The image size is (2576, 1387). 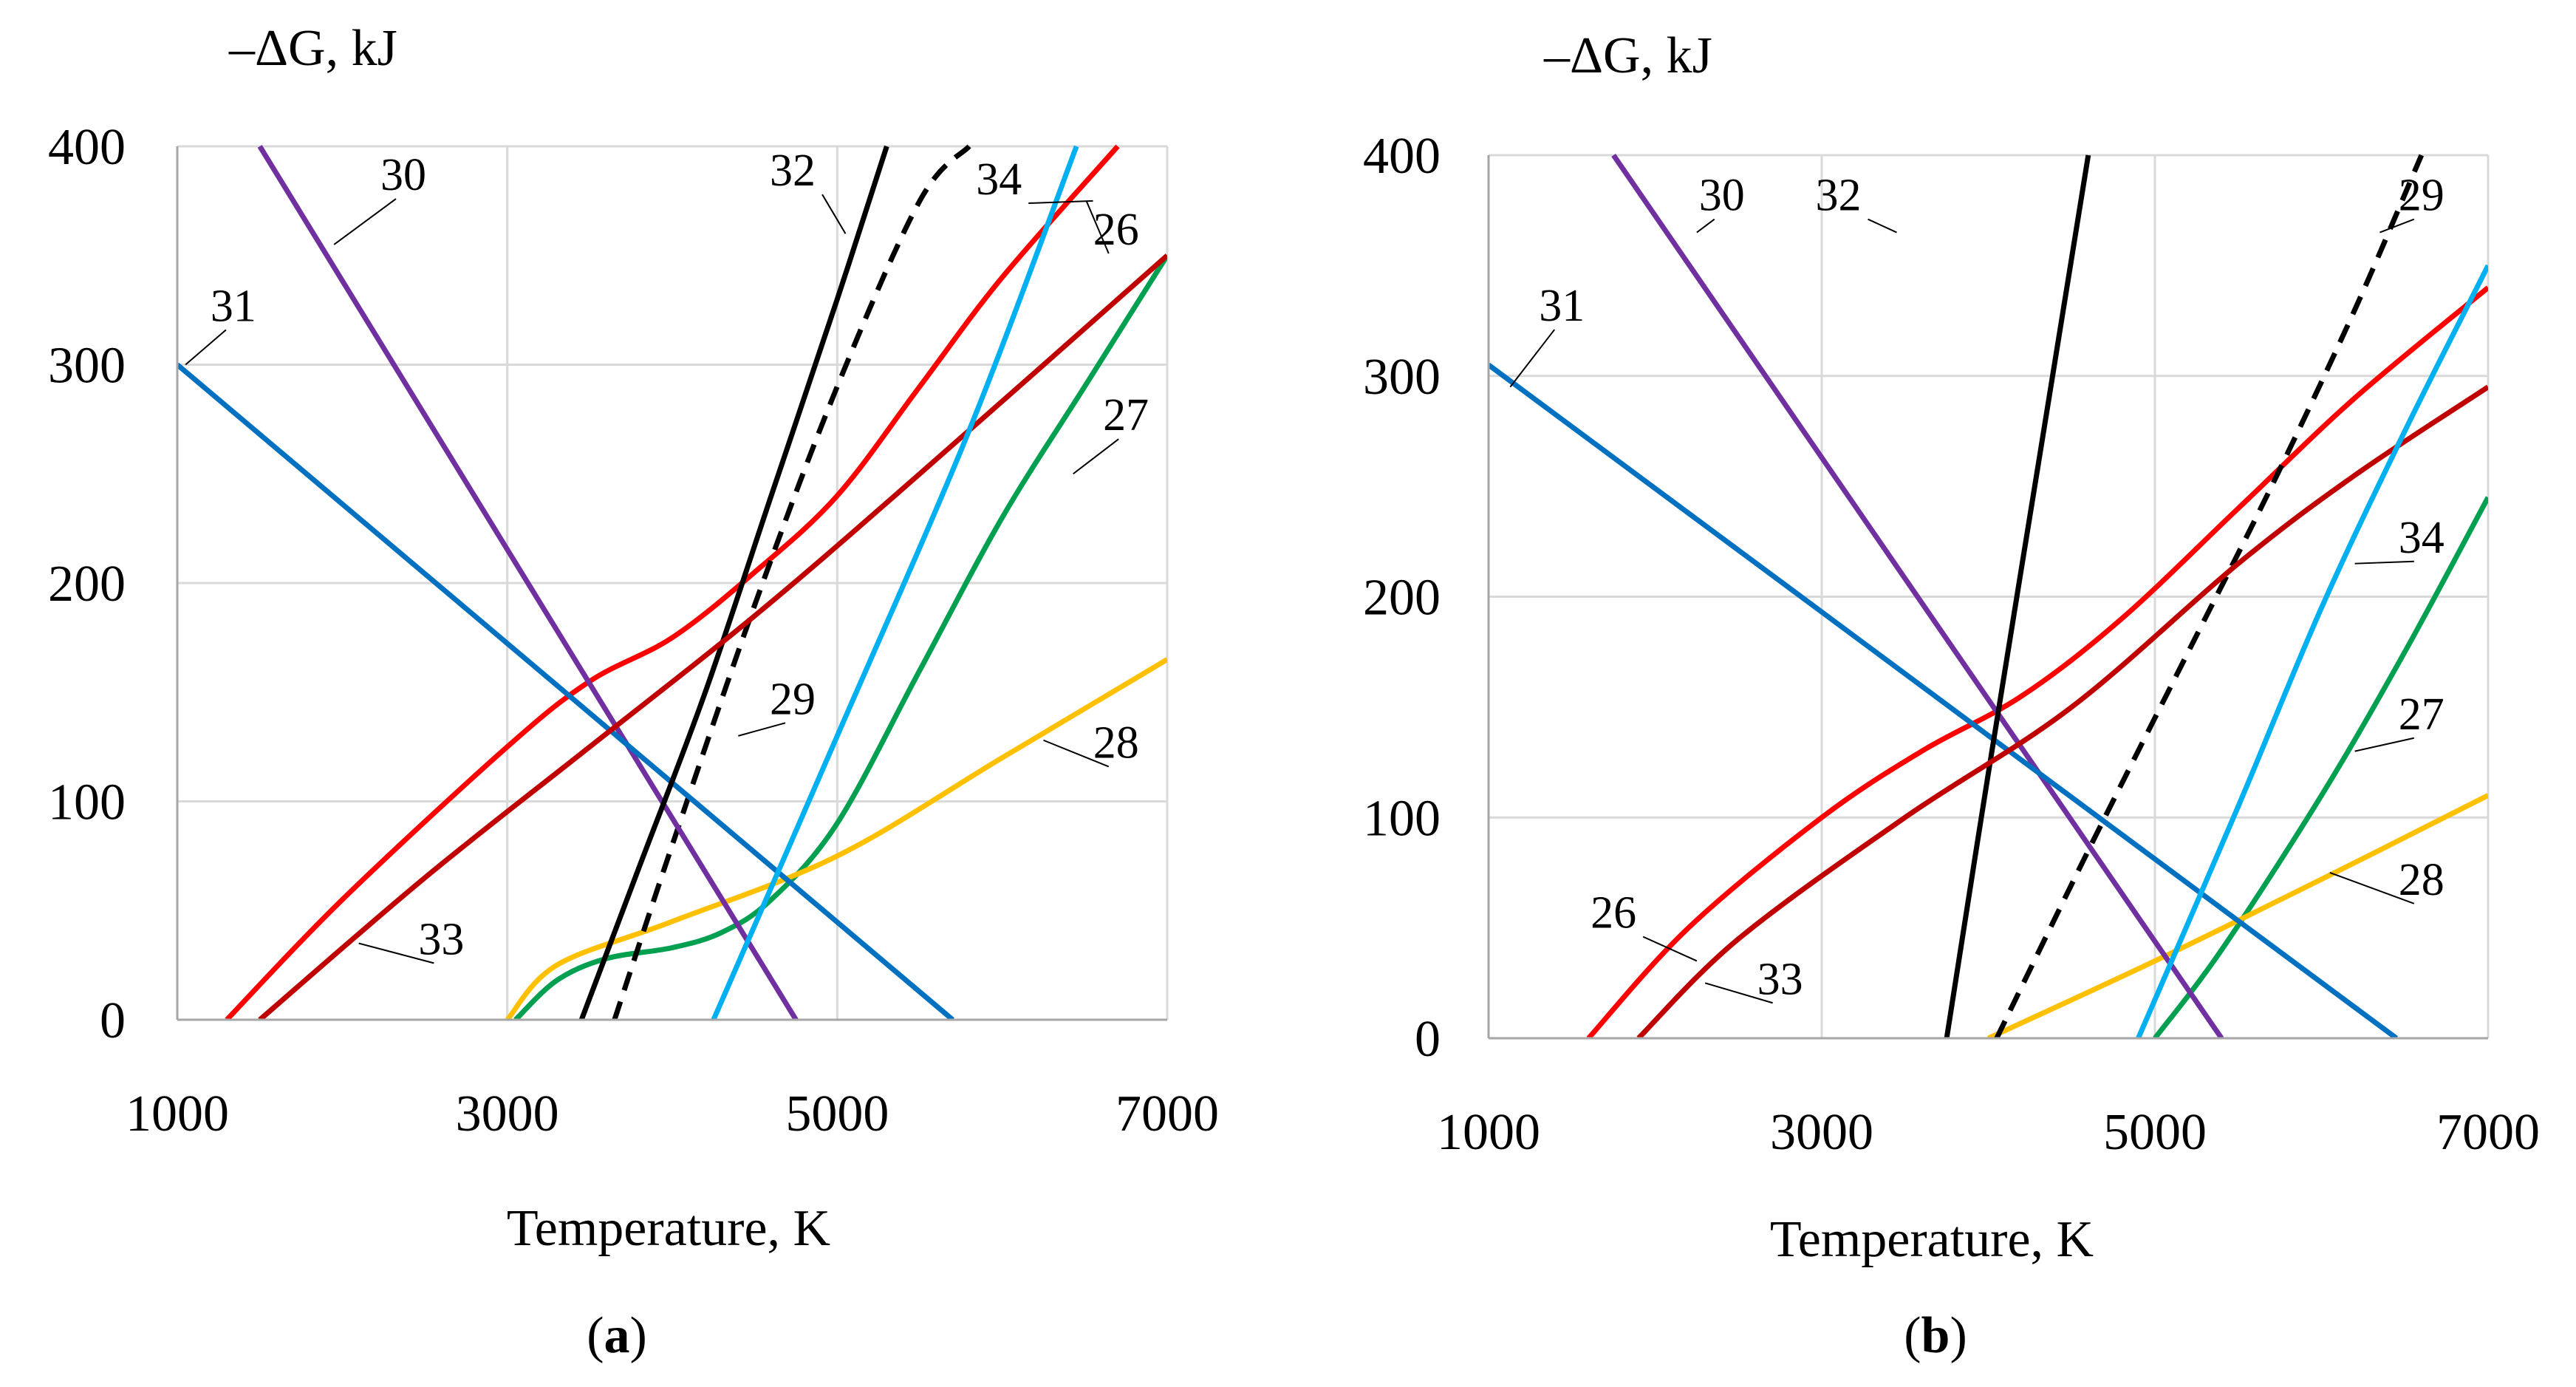 I want to click on panel-label: (a), so click(x=617, y=1336).